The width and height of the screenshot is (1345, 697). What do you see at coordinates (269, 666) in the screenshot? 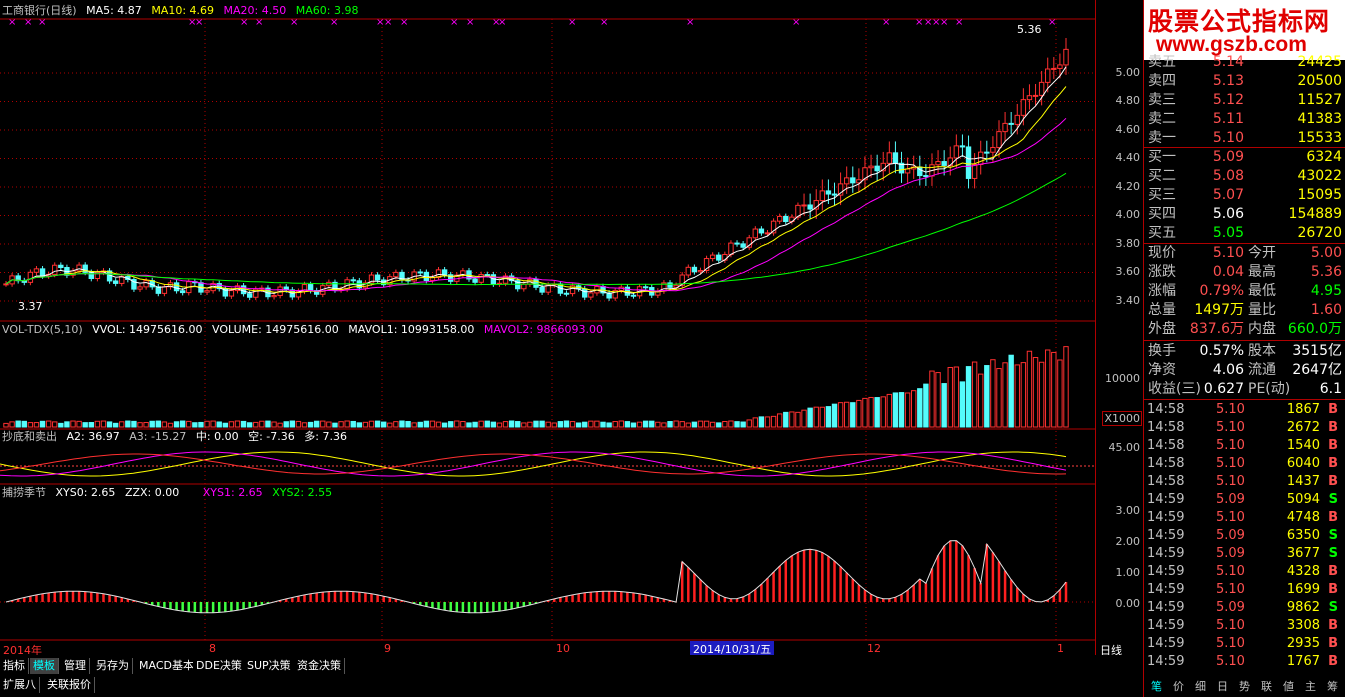
I see `tab-sup: SUP决策` at bounding box center [269, 666].